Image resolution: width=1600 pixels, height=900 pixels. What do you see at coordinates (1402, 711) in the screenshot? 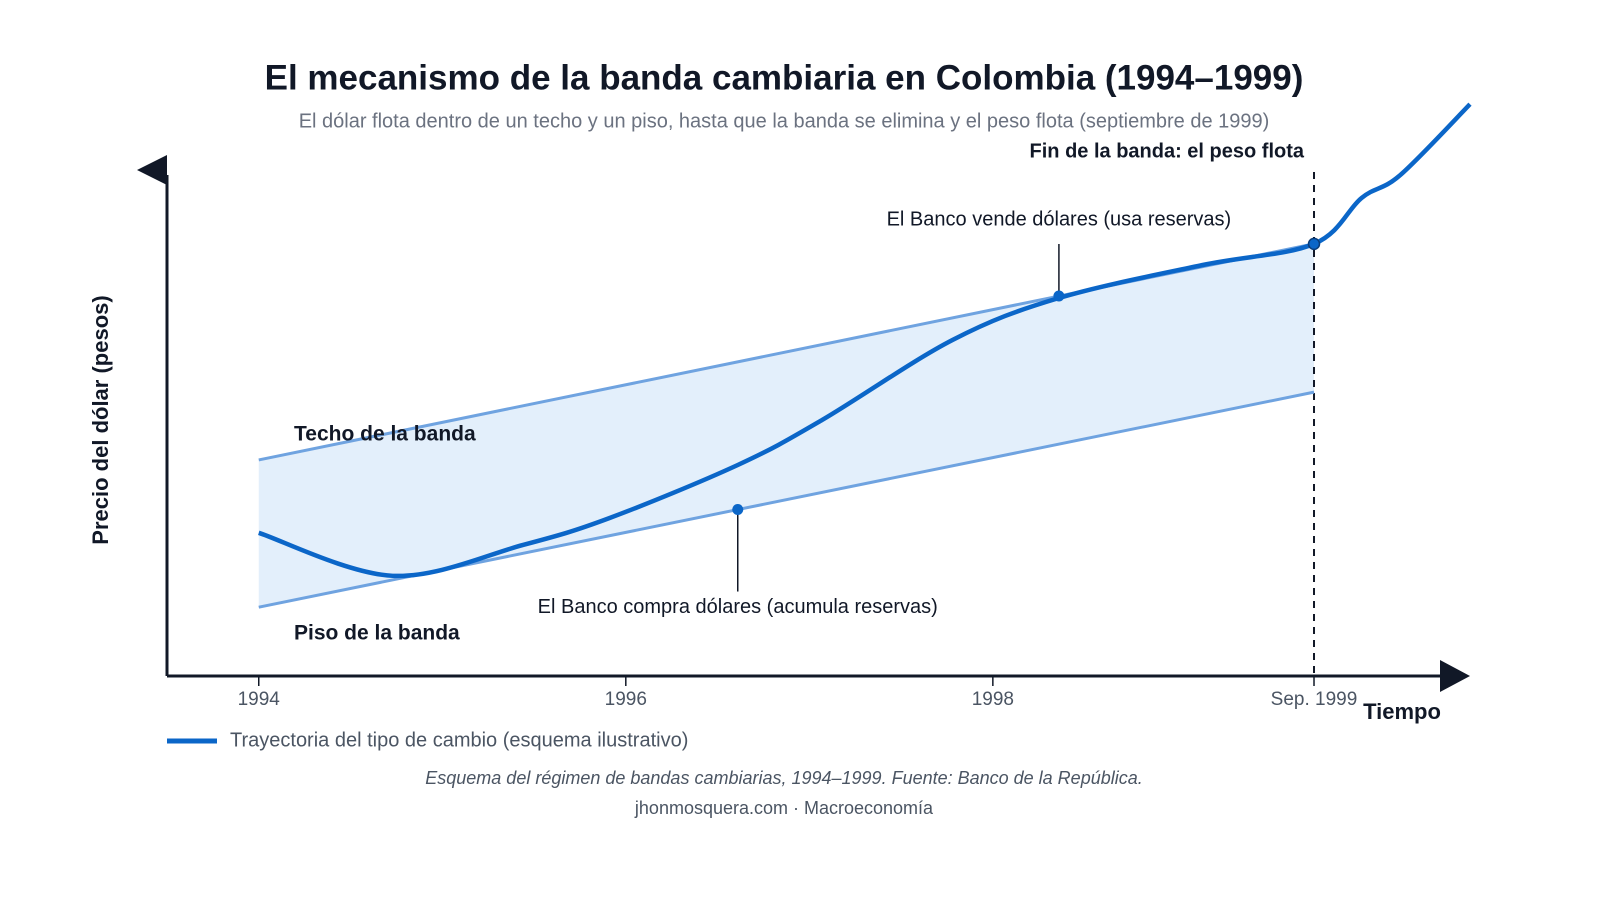
I see `x-axis-label: Tiempo` at bounding box center [1402, 711].